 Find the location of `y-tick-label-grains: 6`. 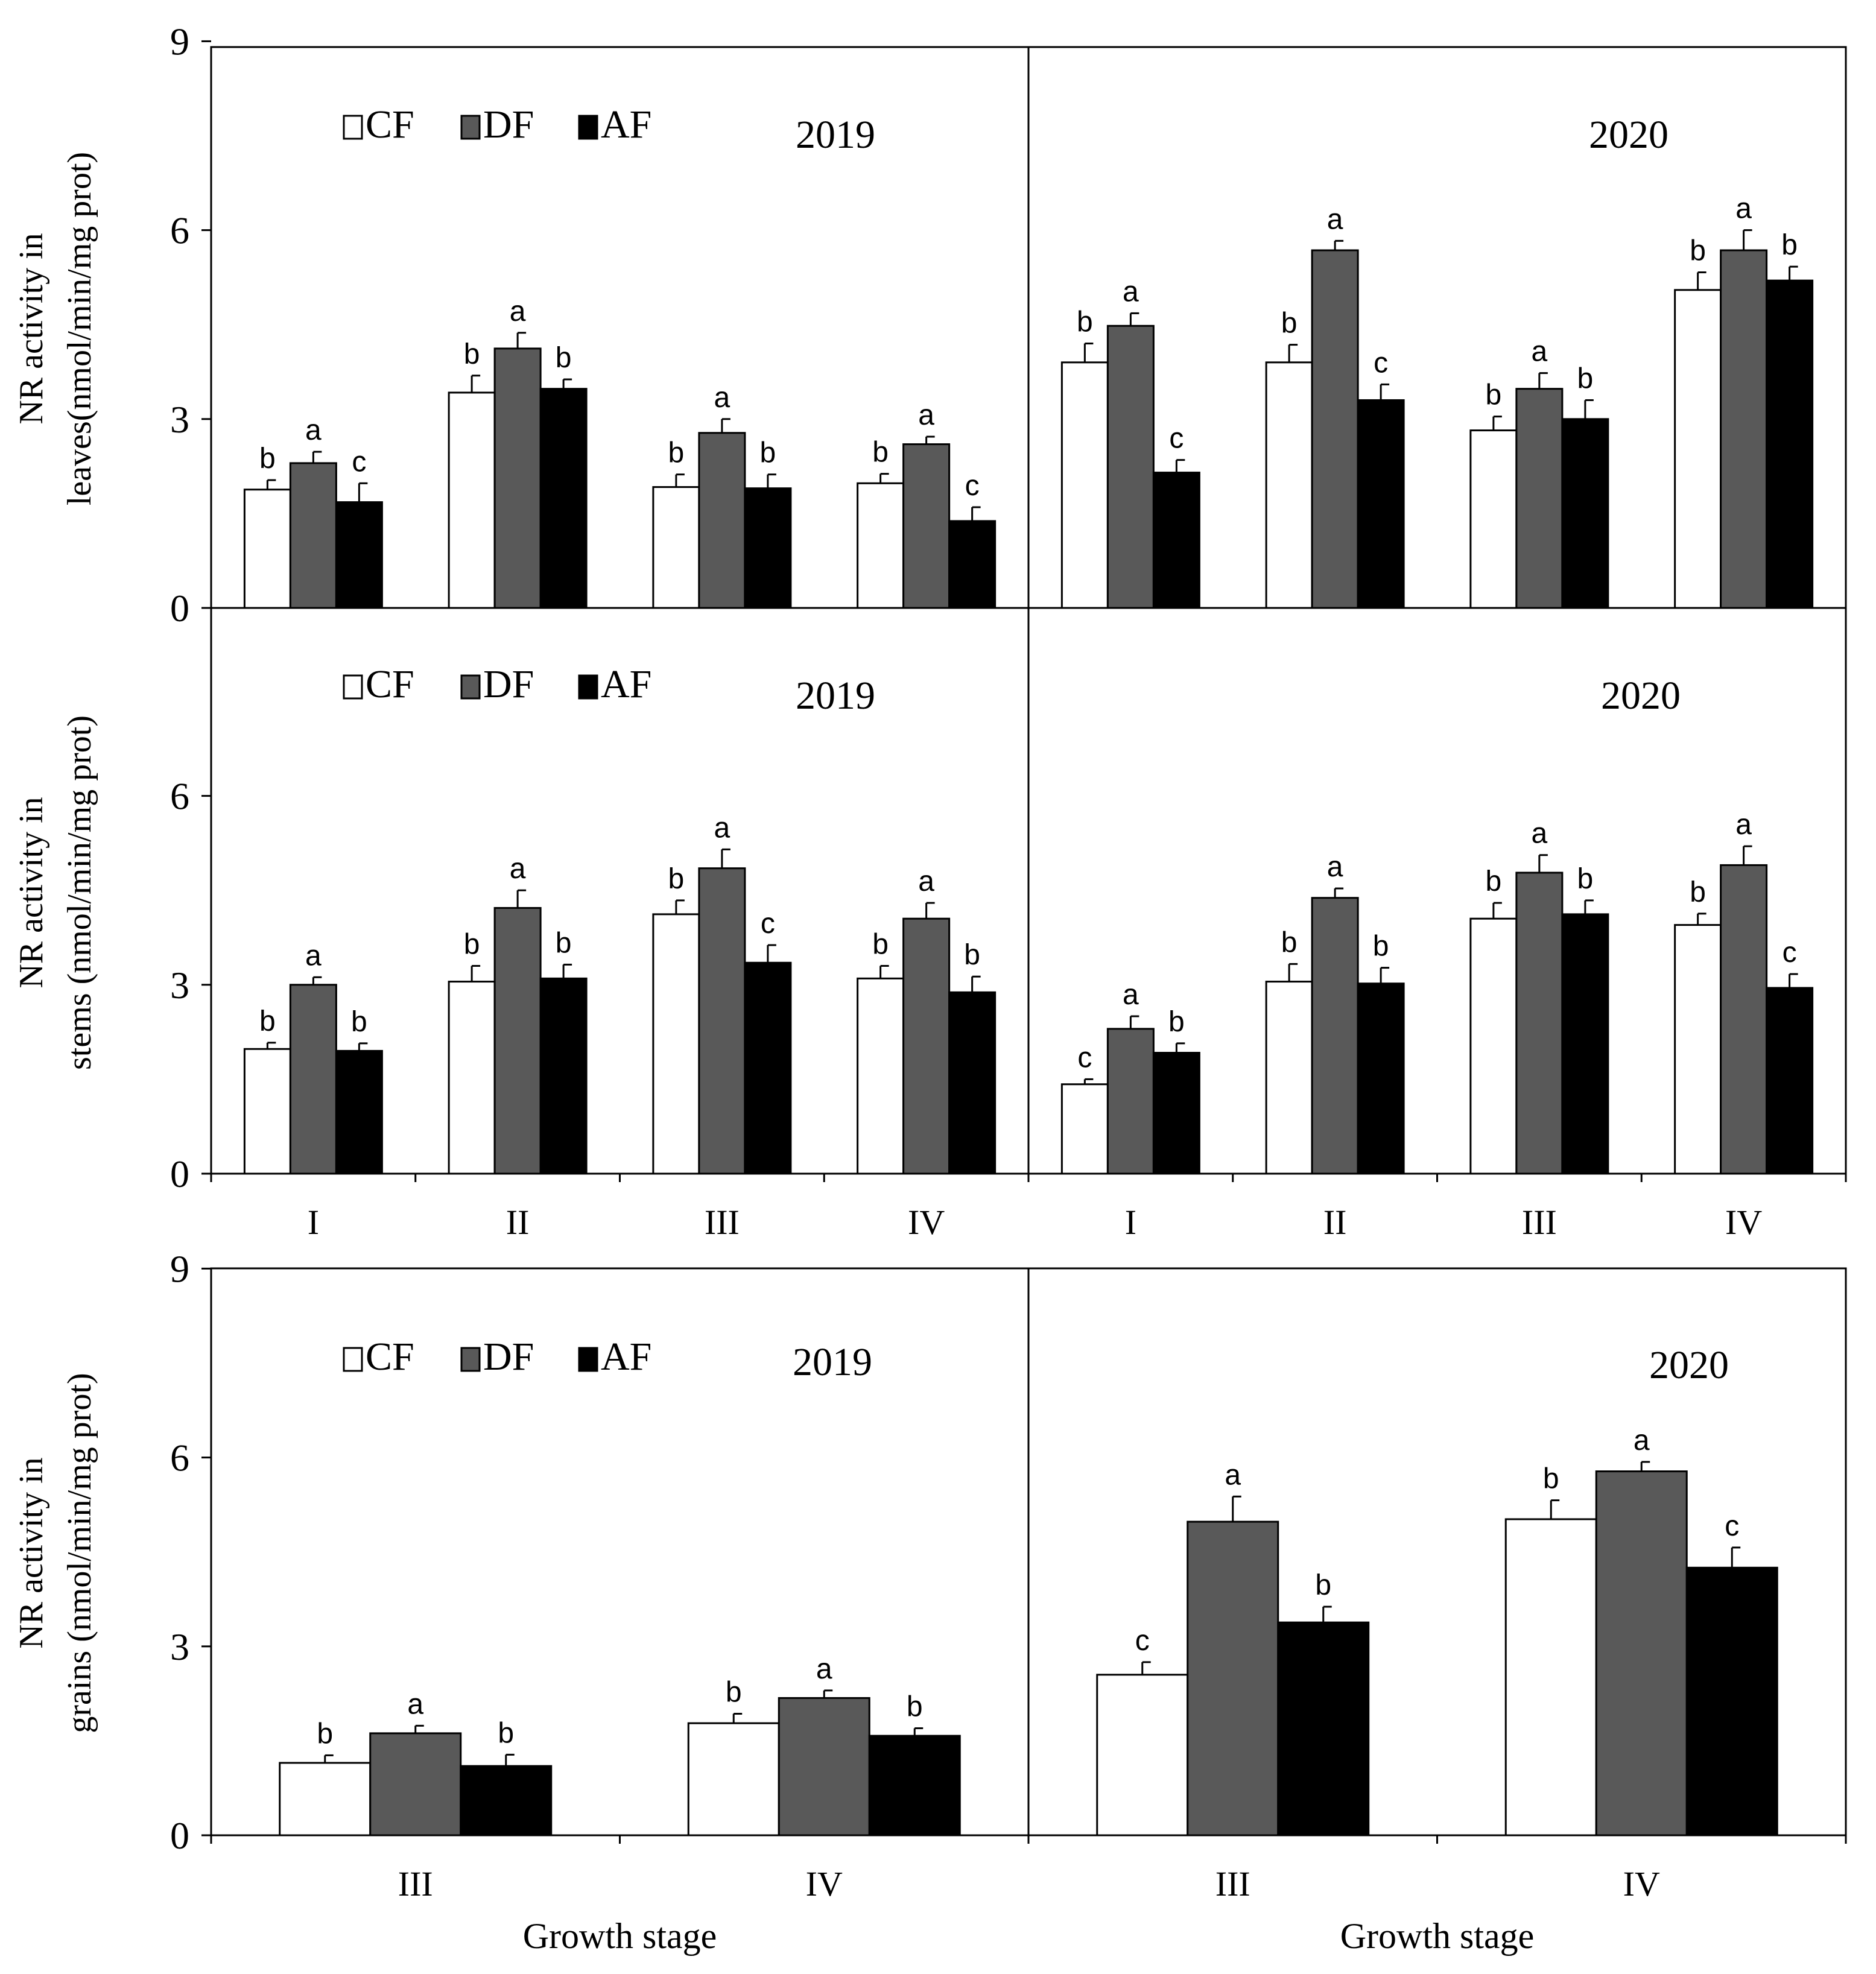

y-tick-label-grains: 6 is located at coordinates (179, 1458).